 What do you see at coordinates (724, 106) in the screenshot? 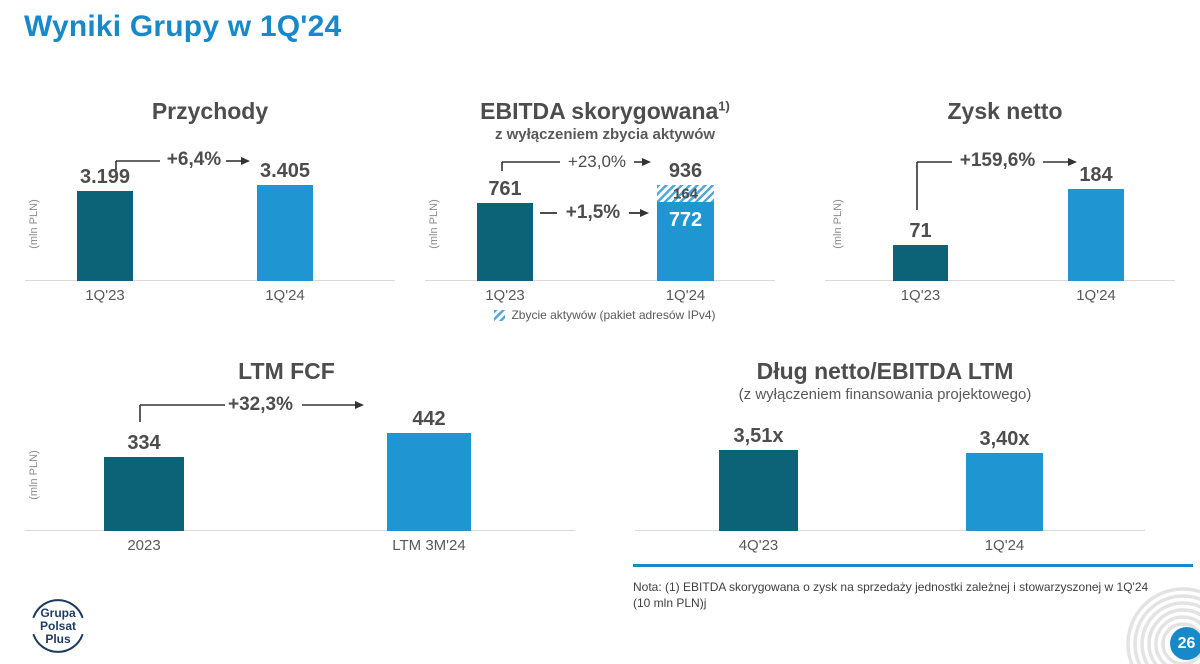
I see `footnote-marker: 1)` at bounding box center [724, 106].